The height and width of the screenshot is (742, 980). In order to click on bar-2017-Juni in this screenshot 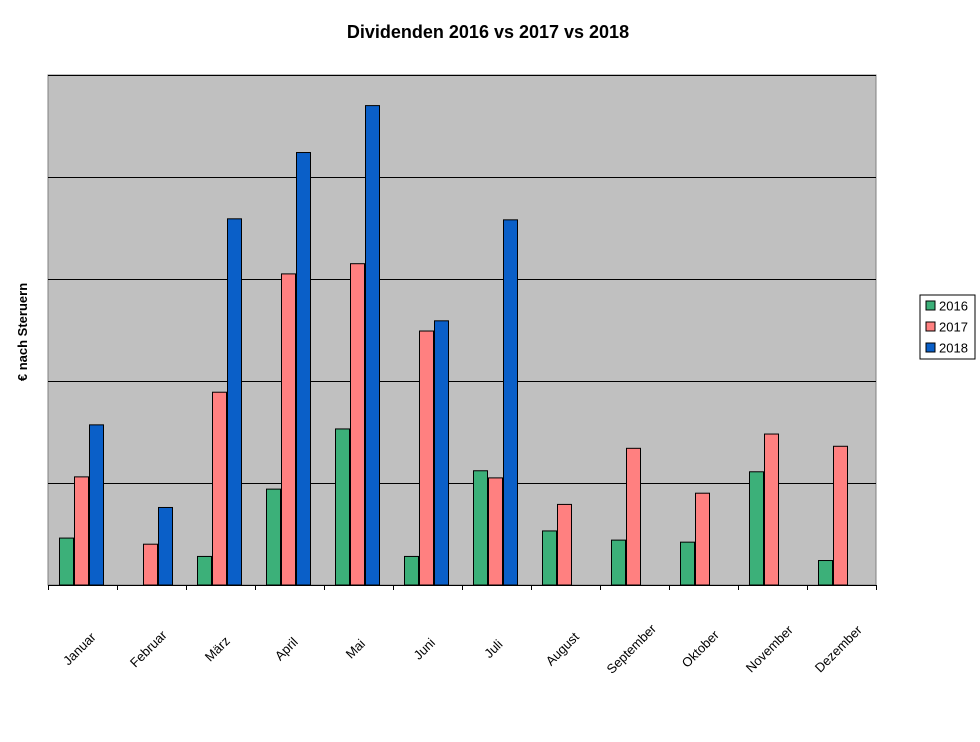, I will do `click(426, 458)`.